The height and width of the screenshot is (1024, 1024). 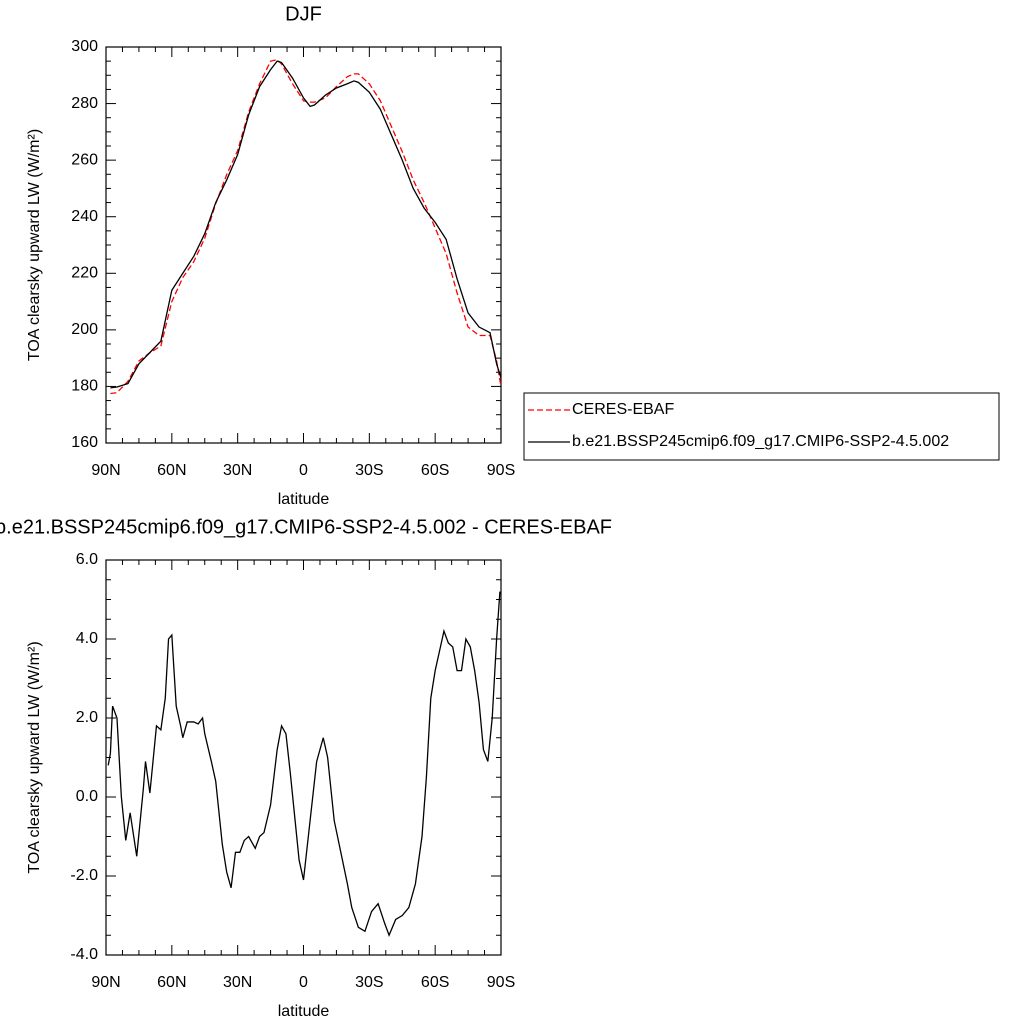 What do you see at coordinates (623, 409) in the screenshot?
I see `legend-label: CERES-EBAF` at bounding box center [623, 409].